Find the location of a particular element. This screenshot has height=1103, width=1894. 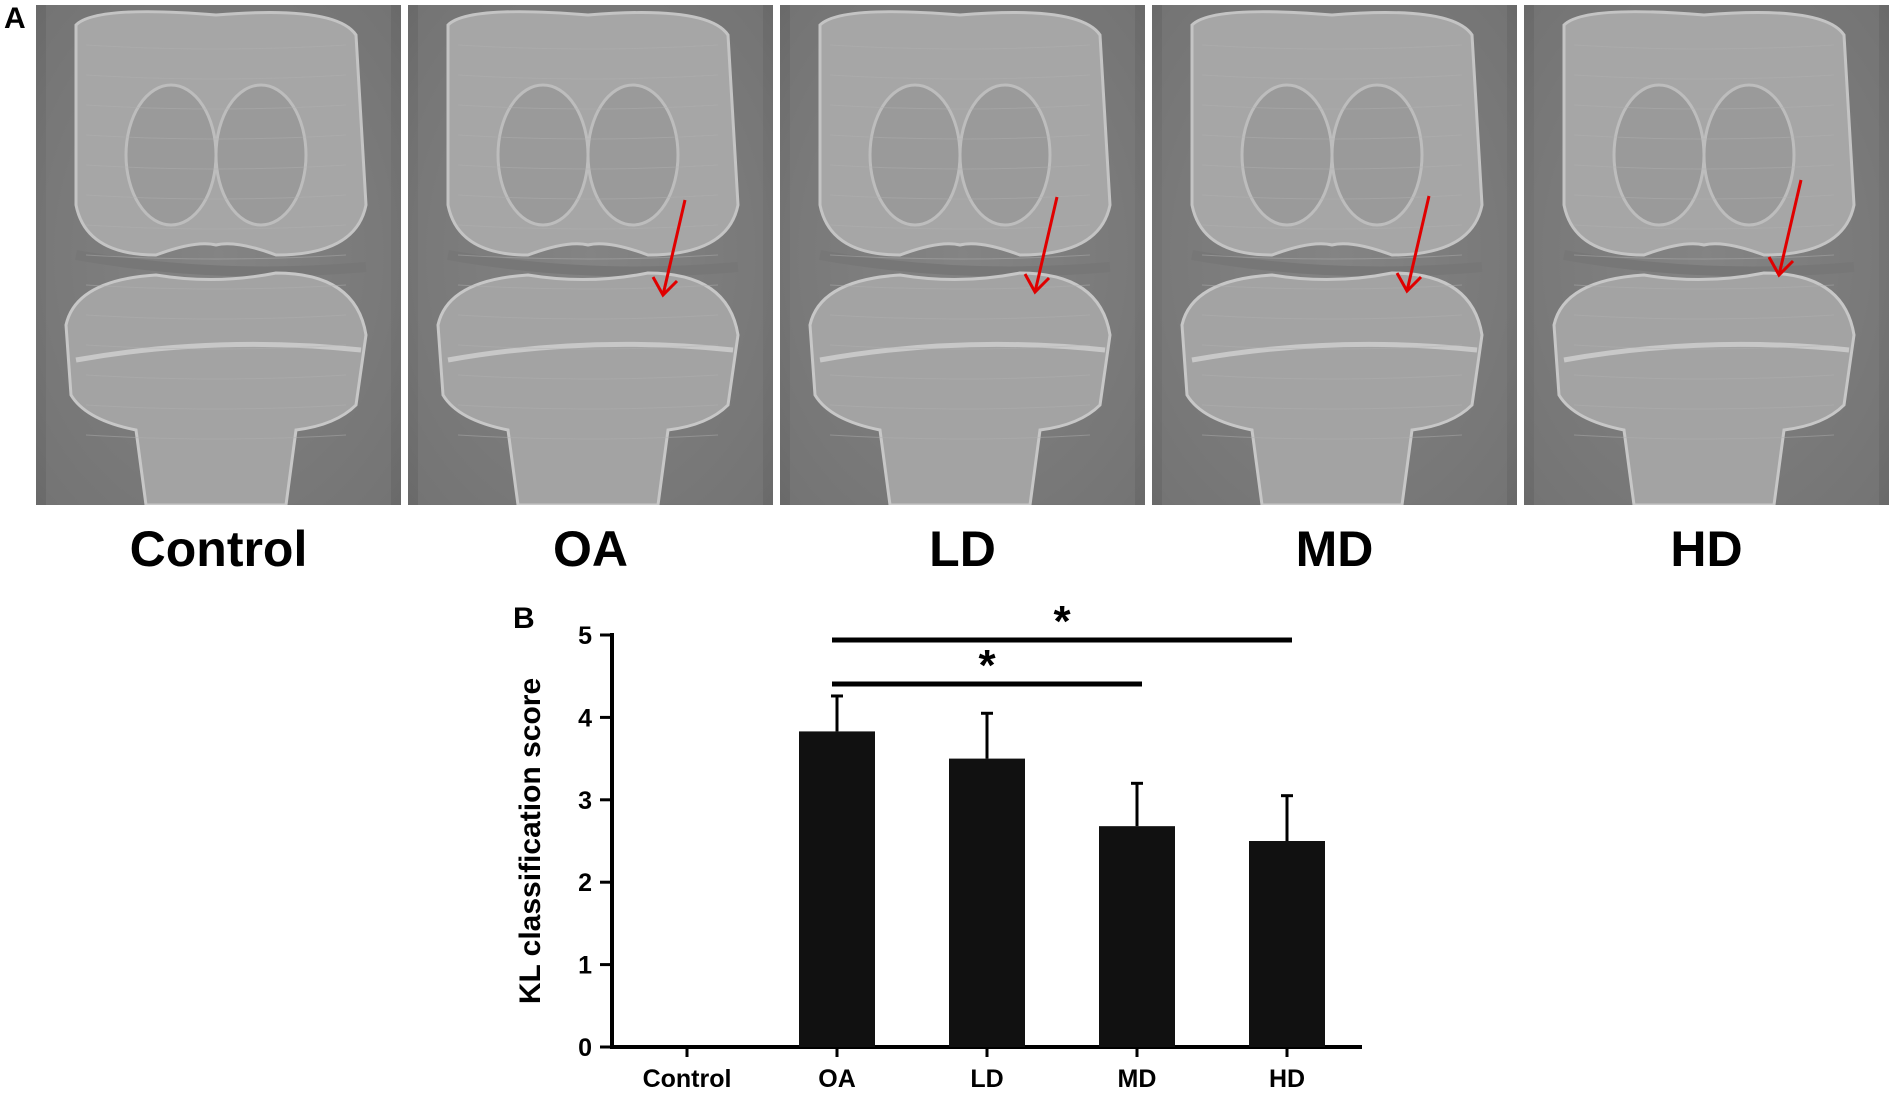

xray-image-ld is located at coordinates (962, 255).